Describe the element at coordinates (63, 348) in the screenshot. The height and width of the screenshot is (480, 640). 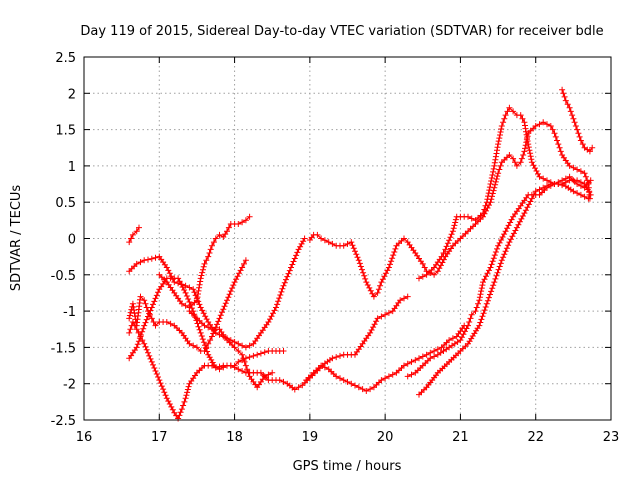
I see `y-tick-label: -1.5` at that location.